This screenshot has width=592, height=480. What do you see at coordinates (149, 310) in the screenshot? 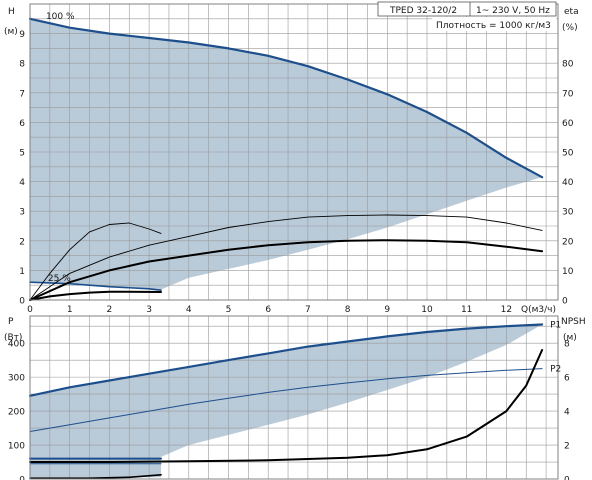
I see `x-tick-label: 3` at bounding box center [149, 310].